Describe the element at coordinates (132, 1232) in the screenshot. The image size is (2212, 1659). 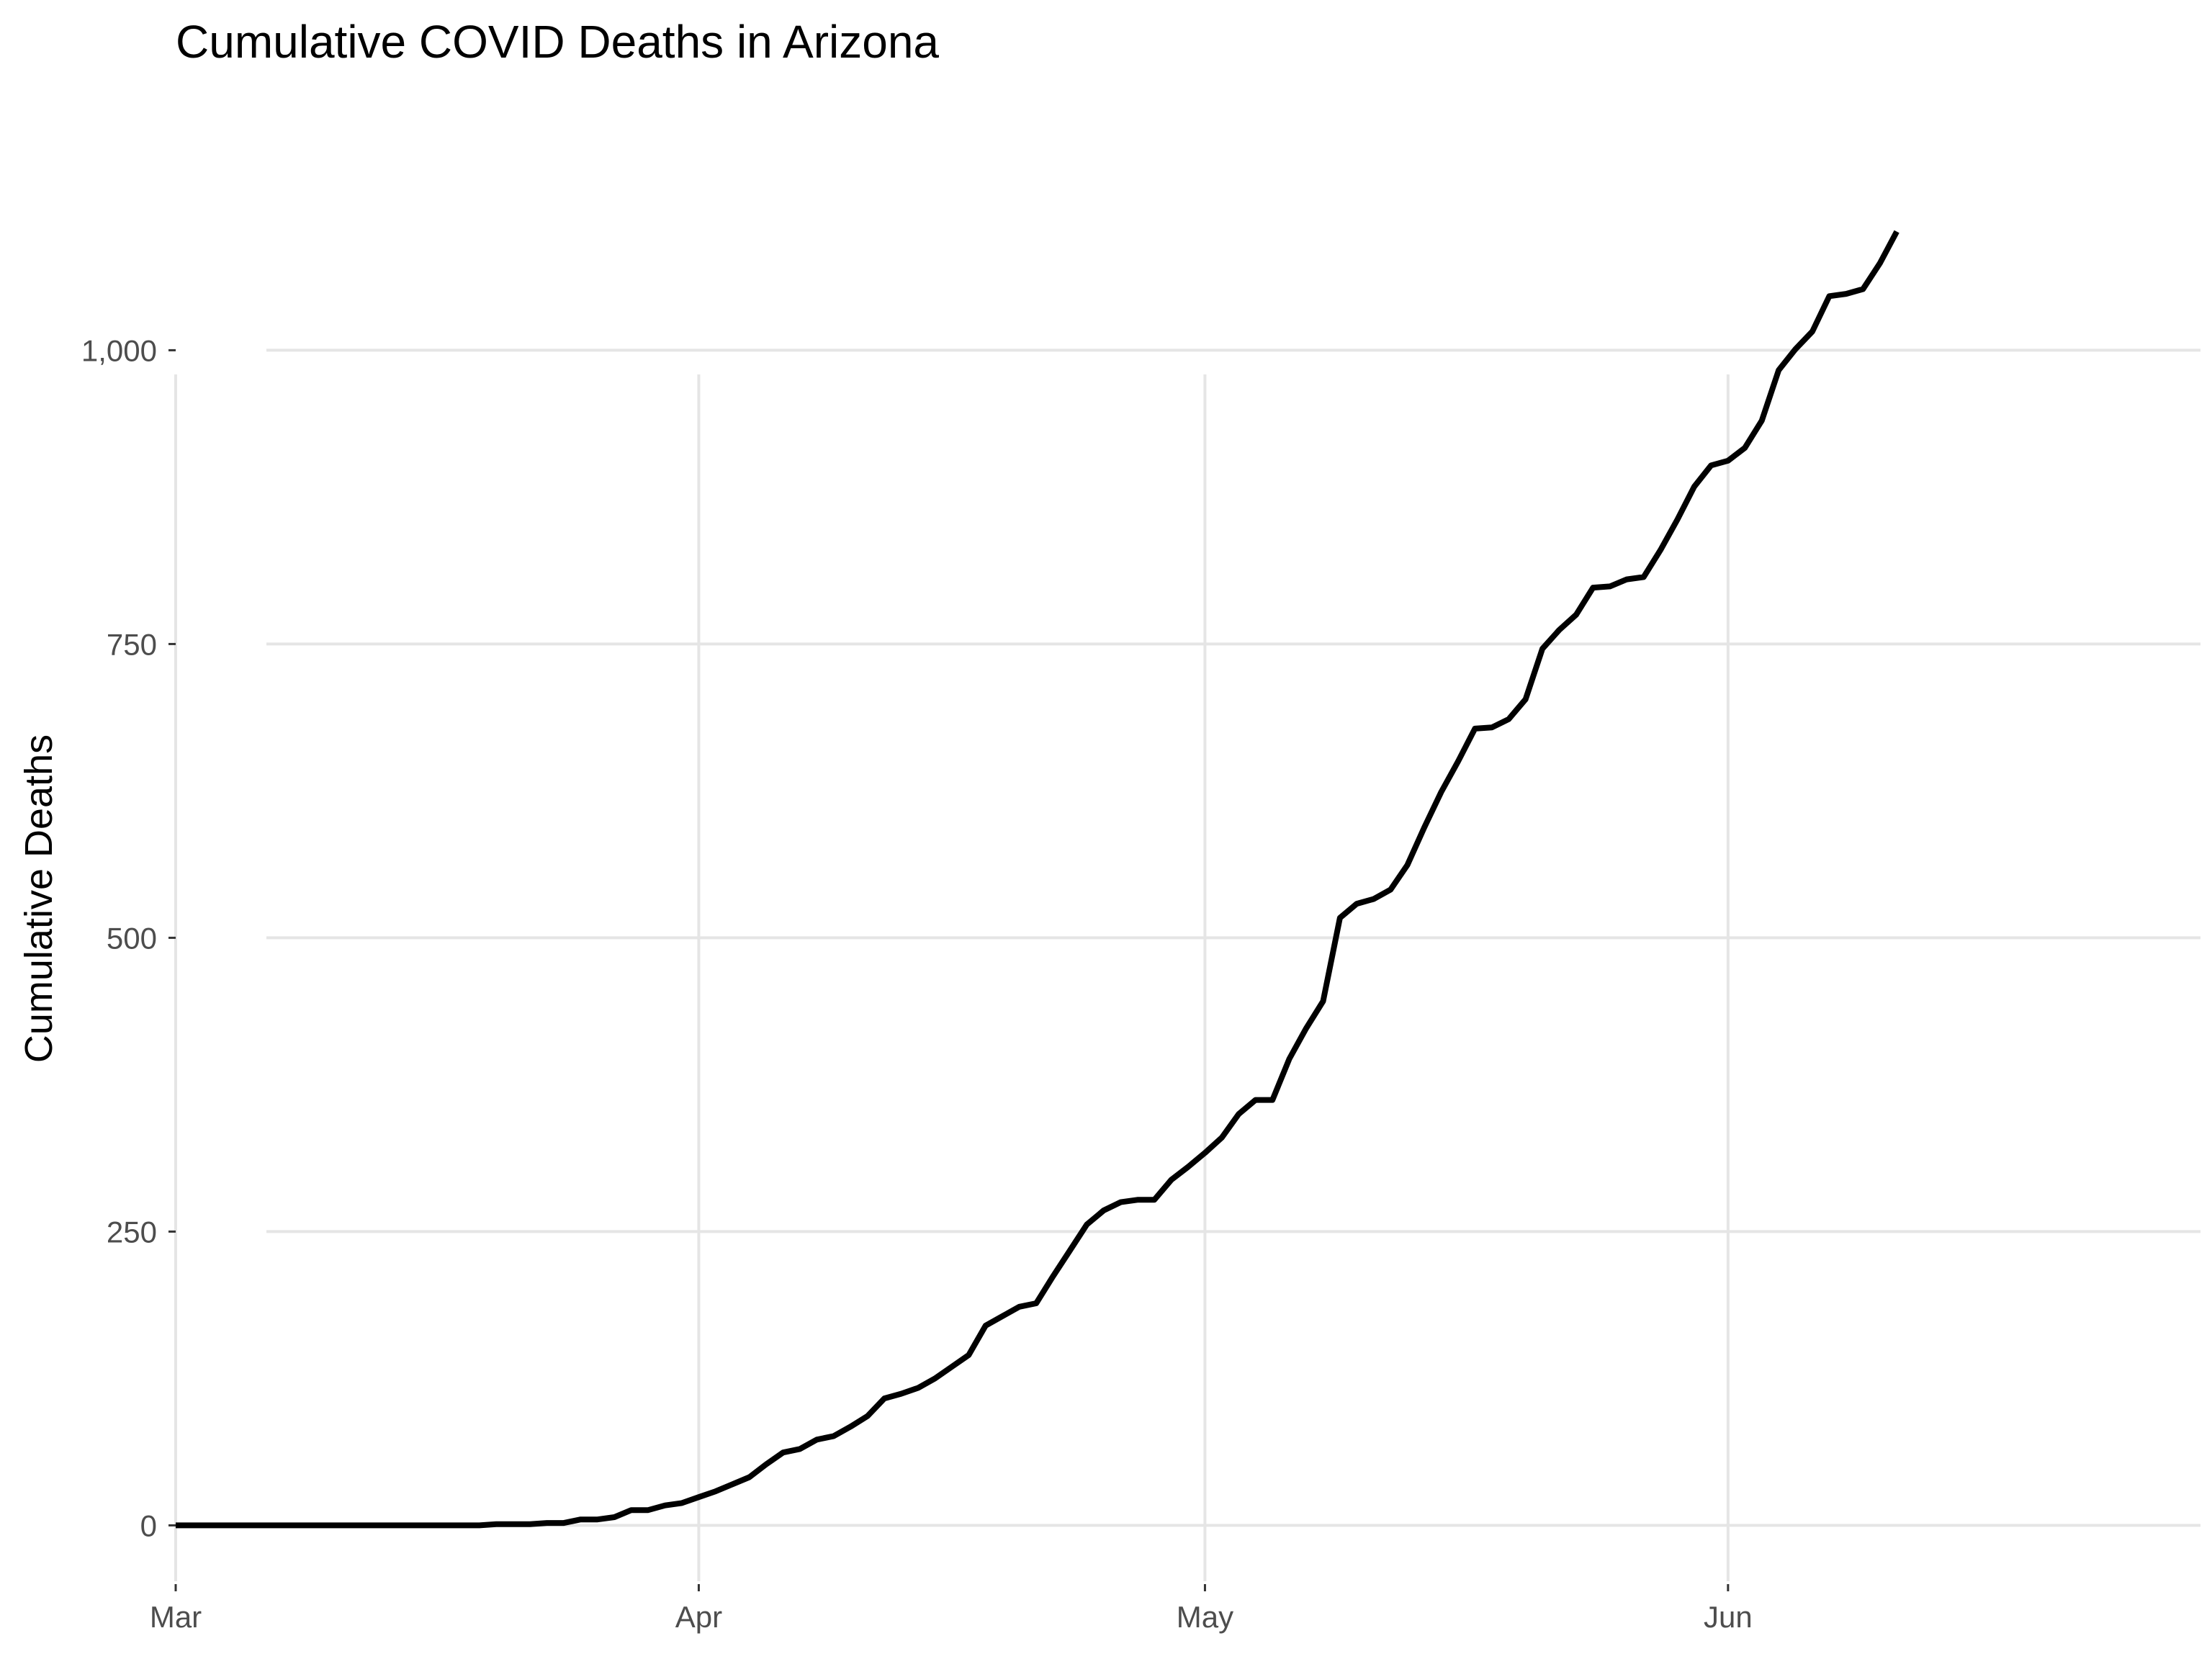
I see `y-tick-label: 250` at that location.